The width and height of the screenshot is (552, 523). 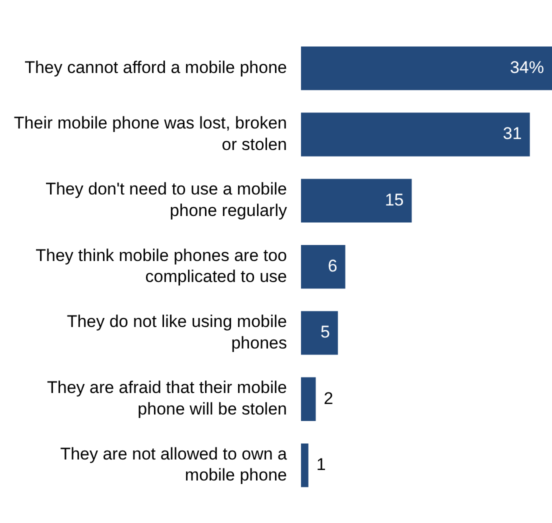 What do you see at coordinates (321, 464) in the screenshot?
I see `data-label: 1` at bounding box center [321, 464].